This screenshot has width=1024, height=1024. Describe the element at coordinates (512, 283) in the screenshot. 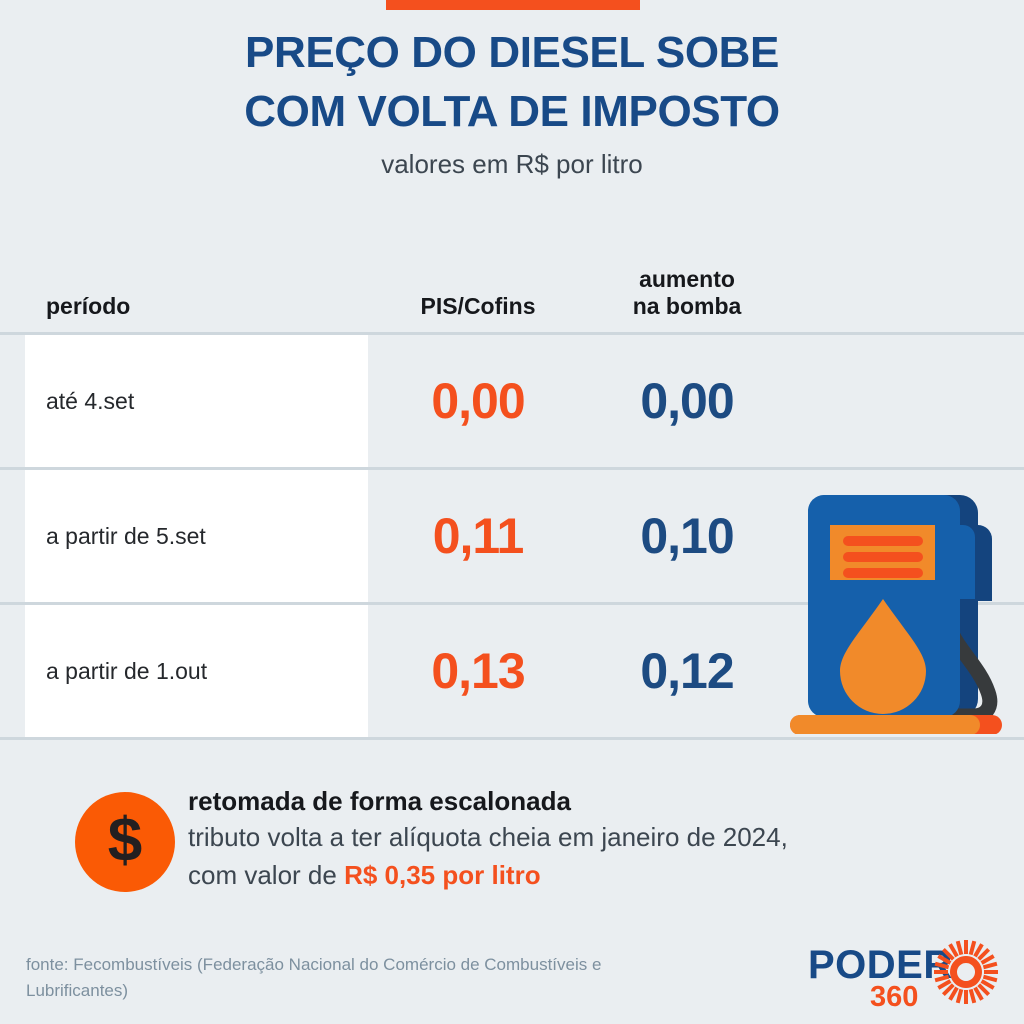

I see `table-header-row: período PIS/Cofins aumento na bomba` at that location.